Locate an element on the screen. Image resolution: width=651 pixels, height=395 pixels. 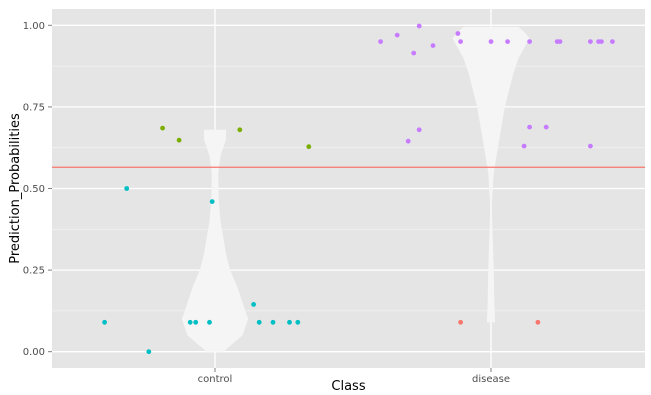
x-tick-label-control: control is located at coordinates (215, 379).